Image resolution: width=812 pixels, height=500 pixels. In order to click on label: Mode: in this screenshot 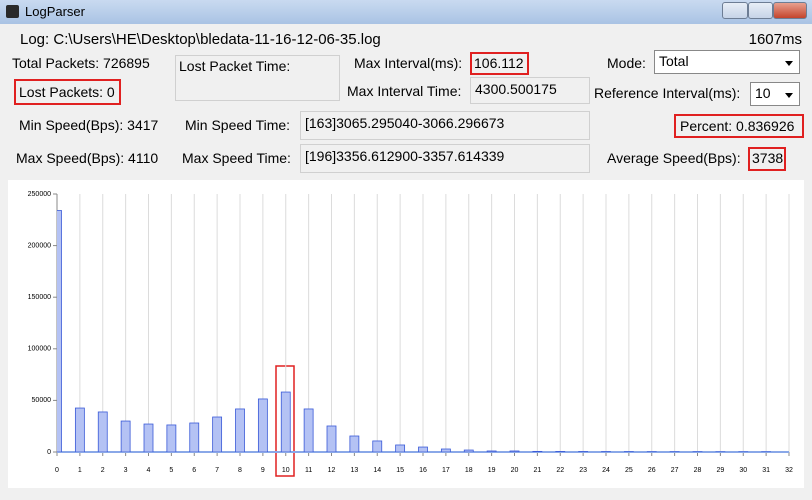, I will do `click(626, 63)`.